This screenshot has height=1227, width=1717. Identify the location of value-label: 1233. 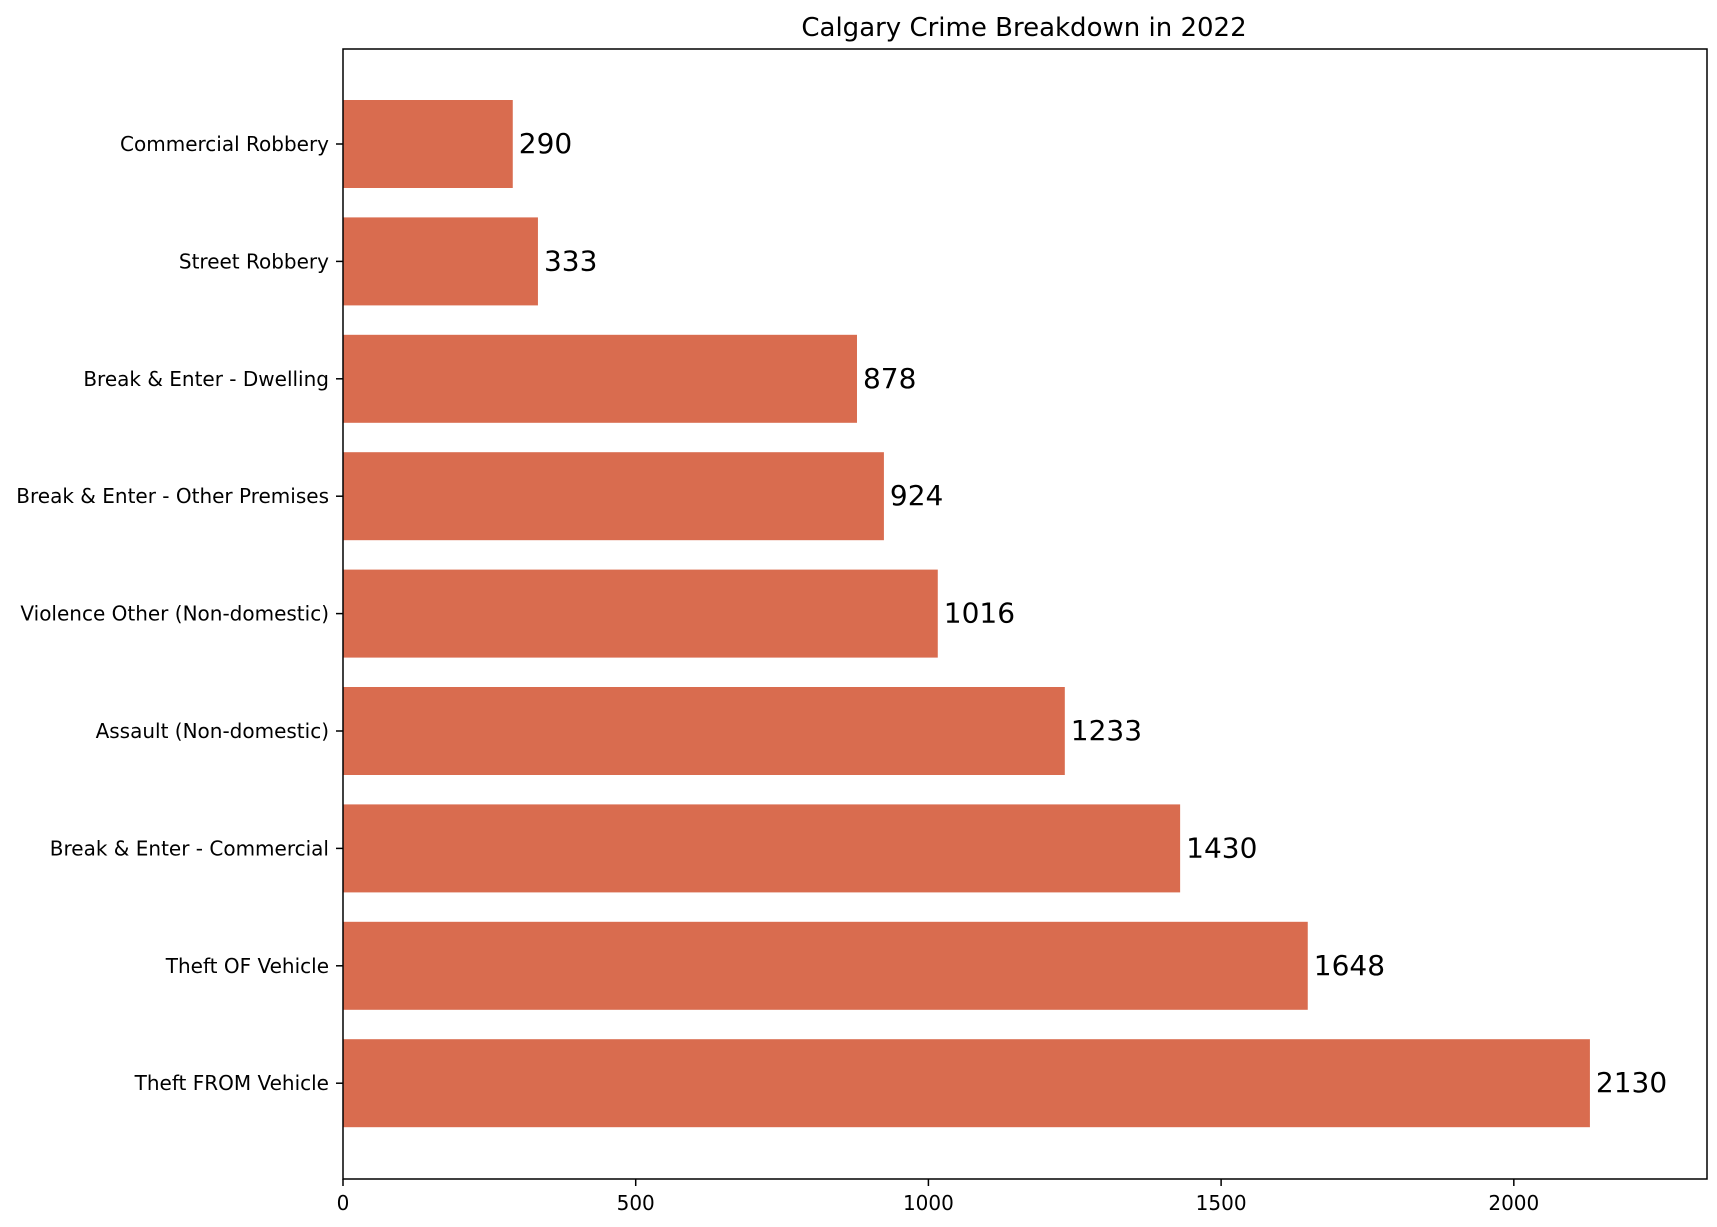
(1106, 730).